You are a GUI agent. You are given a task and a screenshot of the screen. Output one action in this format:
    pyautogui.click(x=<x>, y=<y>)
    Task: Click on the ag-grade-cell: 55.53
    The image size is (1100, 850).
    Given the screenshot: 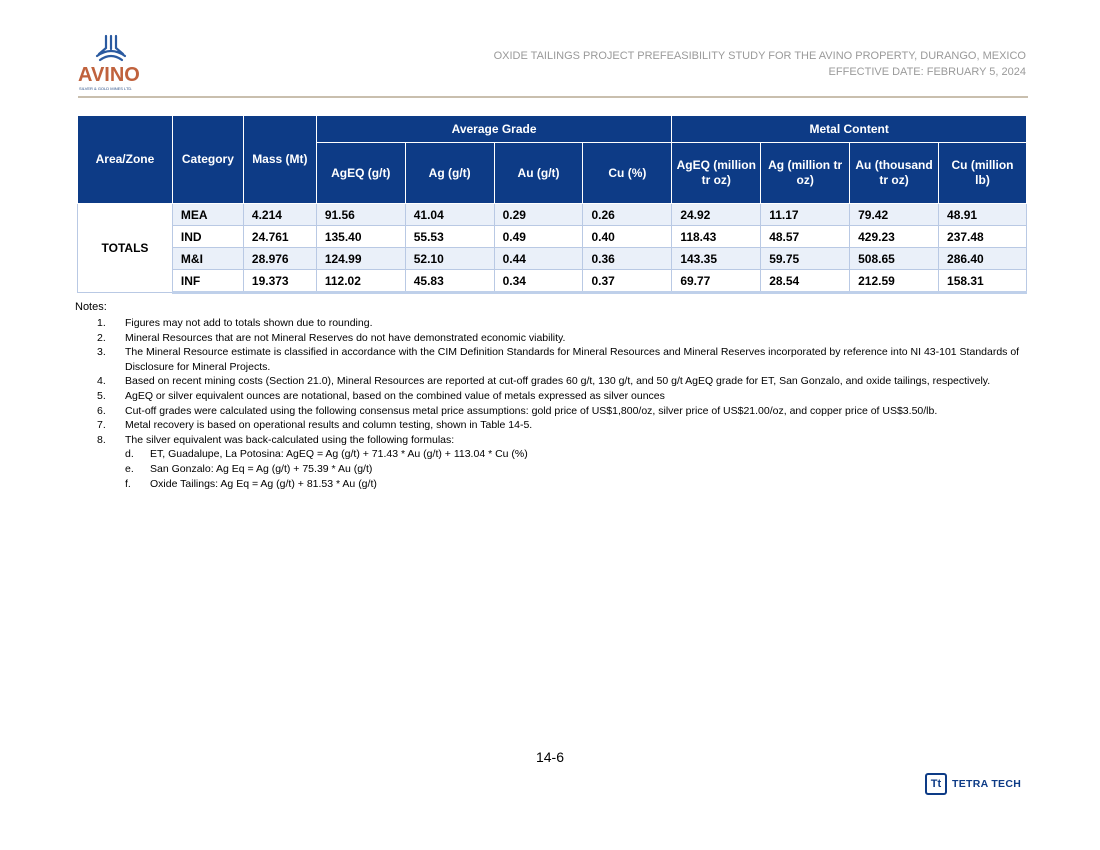 What is the action you would take?
    pyautogui.click(x=449, y=236)
    